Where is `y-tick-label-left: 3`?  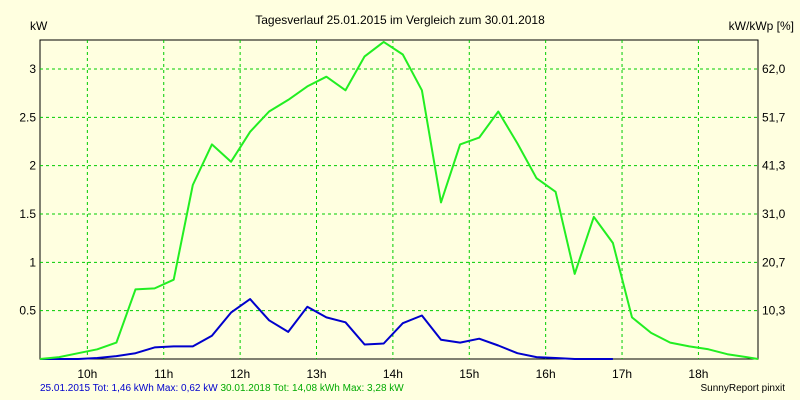
y-tick-label-left: 3 is located at coordinates (32, 69).